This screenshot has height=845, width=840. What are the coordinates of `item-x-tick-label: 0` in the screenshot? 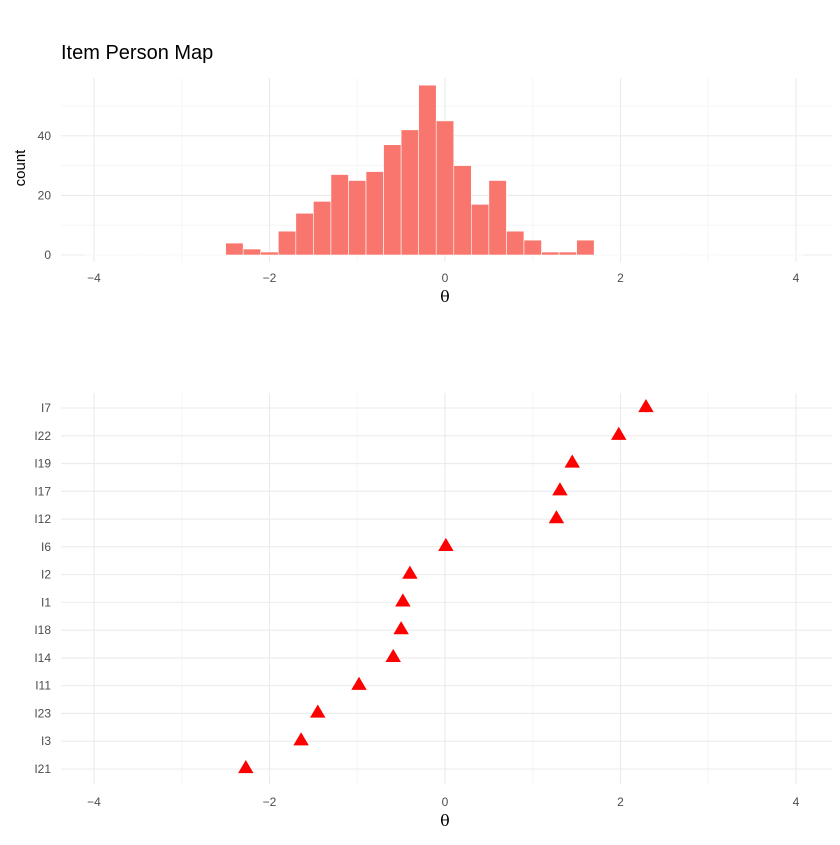 It's located at (445, 802).